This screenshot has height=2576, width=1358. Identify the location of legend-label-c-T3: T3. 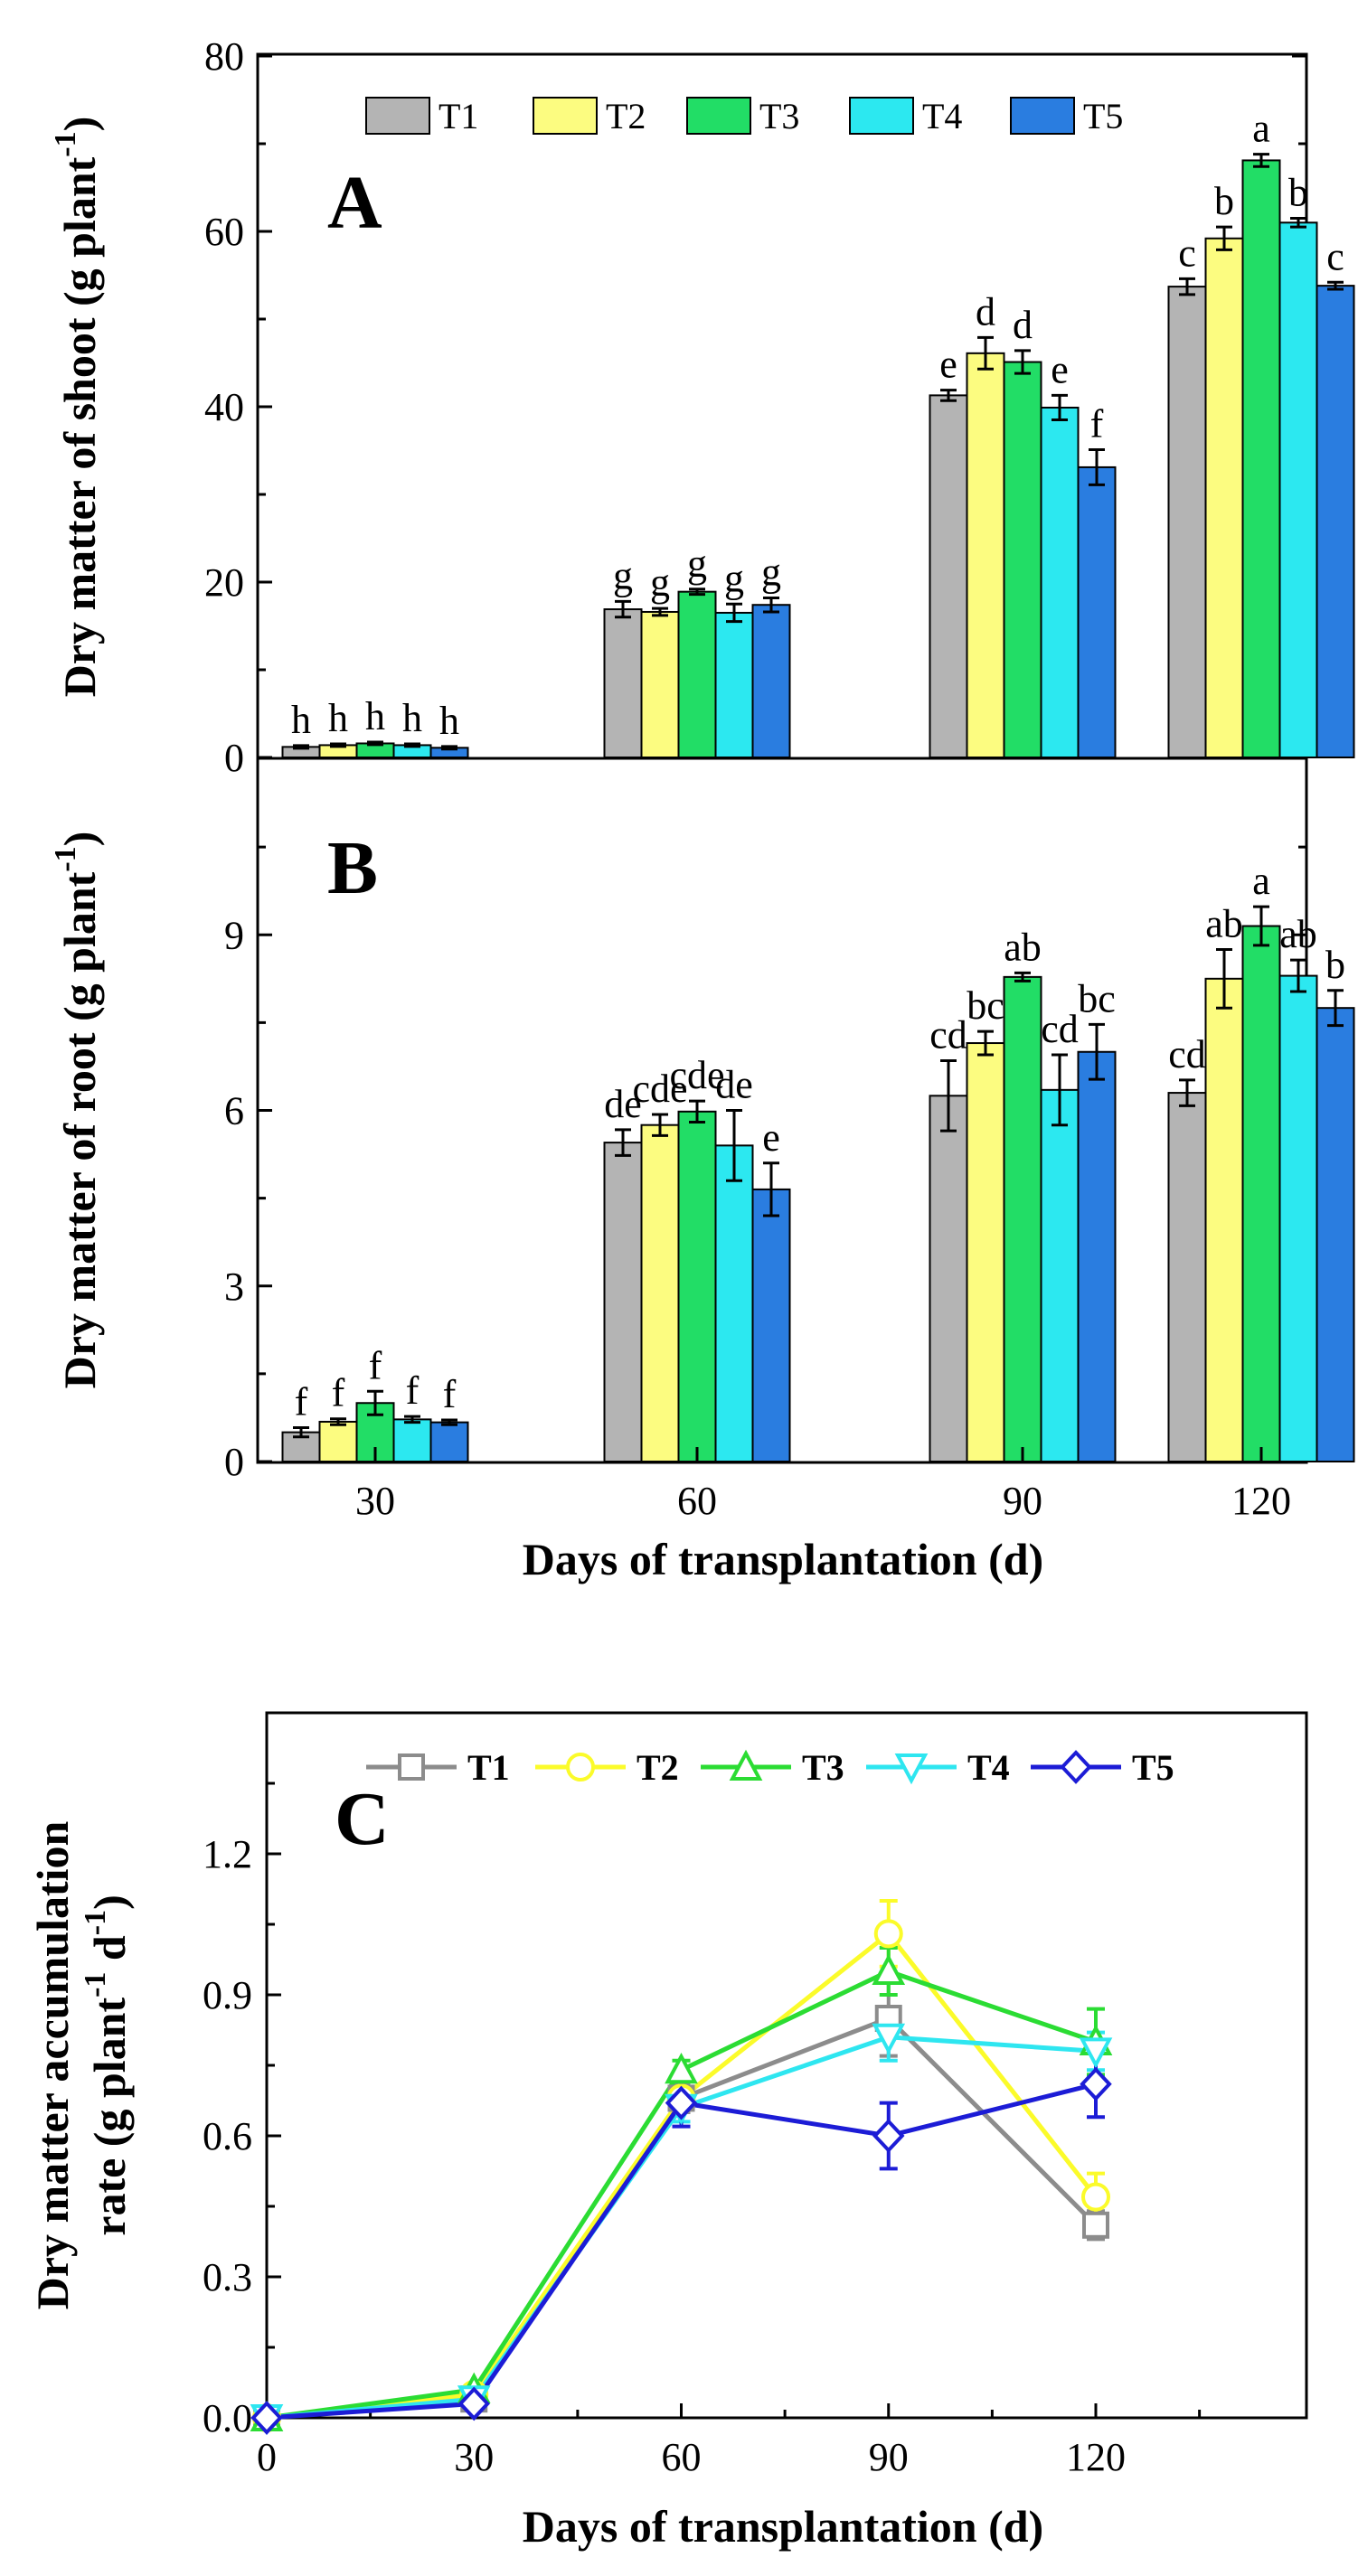
(823, 1768).